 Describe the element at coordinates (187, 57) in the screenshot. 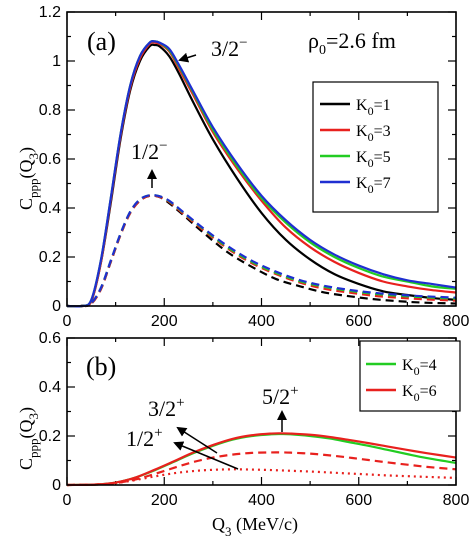

I see `arrow-3-2-minus` at that location.